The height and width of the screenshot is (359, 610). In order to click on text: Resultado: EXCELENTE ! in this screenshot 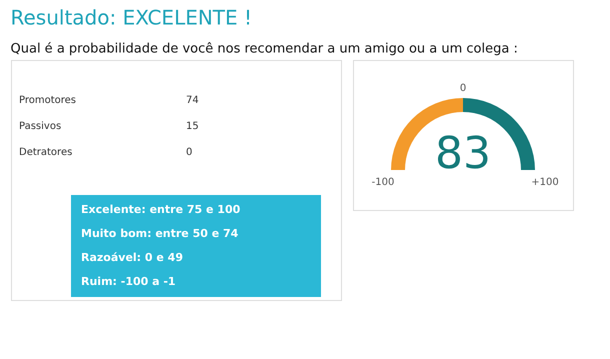, I will do `click(131, 18)`.